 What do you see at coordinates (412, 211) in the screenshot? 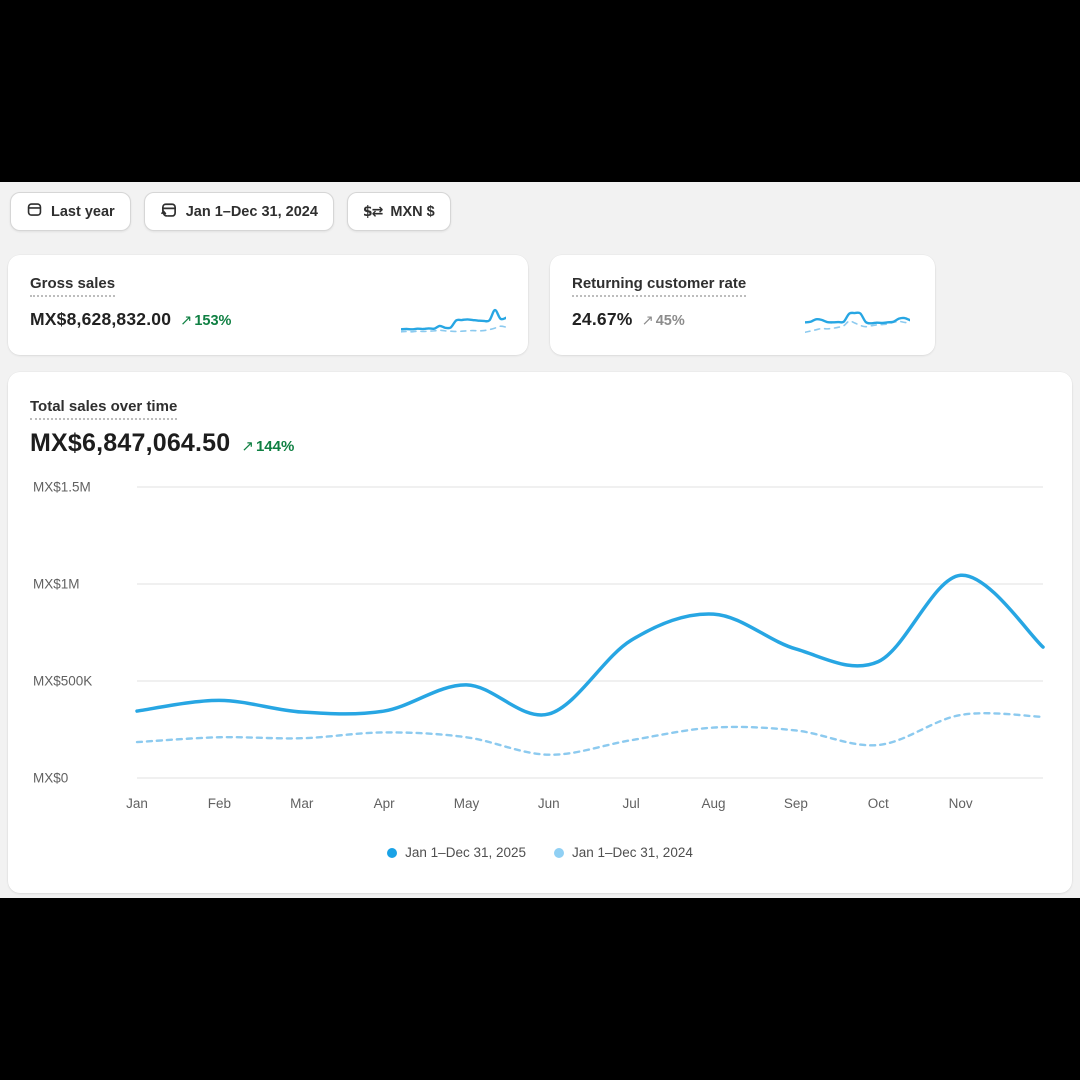
I see `currency-filter-label: MXN $` at bounding box center [412, 211].